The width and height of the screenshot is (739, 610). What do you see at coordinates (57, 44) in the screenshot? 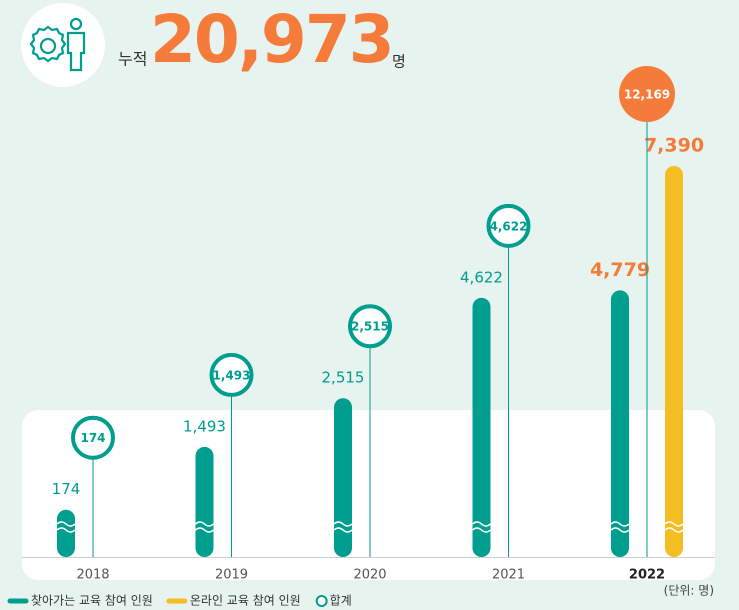
I see `icon` at bounding box center [57, 44].